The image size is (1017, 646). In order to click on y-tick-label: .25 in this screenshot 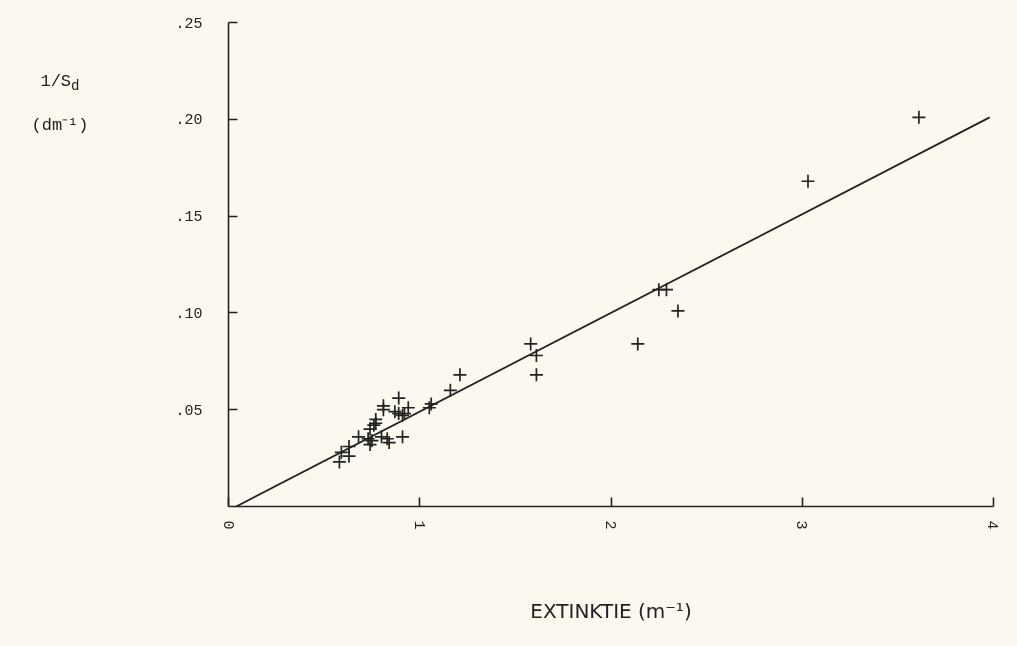, I will do `click(189, 24)`.